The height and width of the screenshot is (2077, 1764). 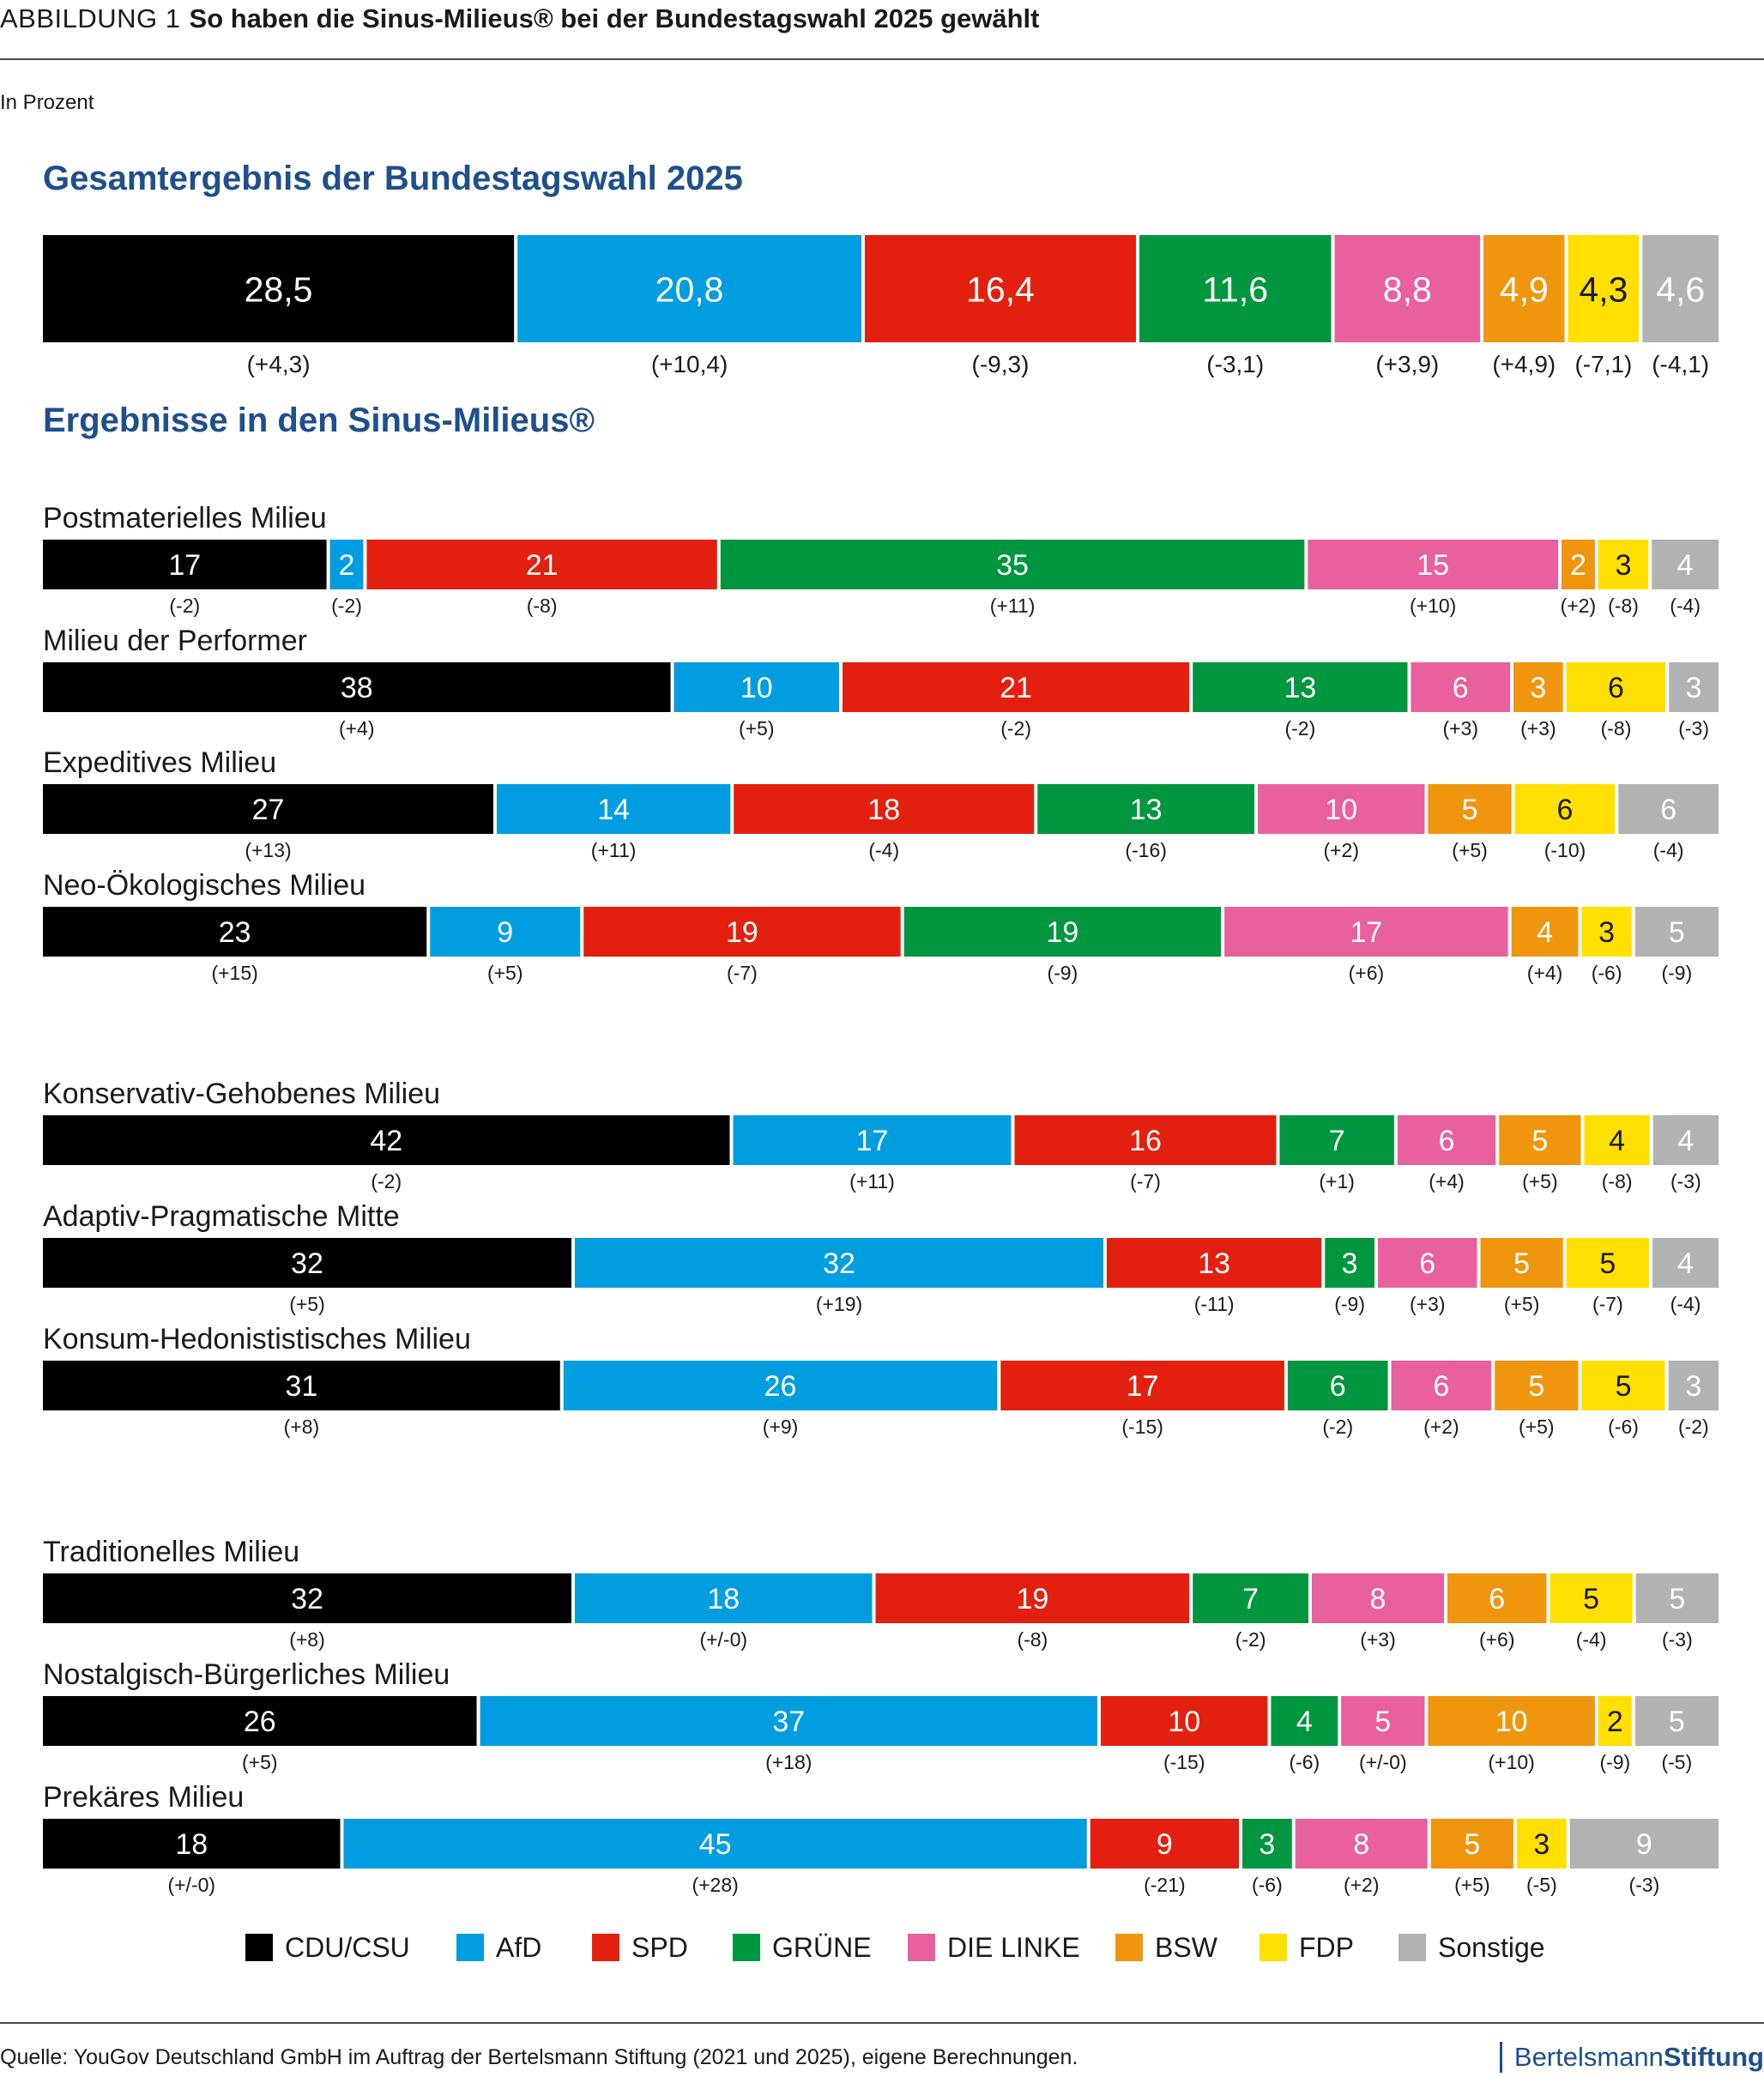 What do you see at coordinates (1407, 288) in the screenshot?
I see `overall-bar-die-linke` at bounding box center [1407, 288].